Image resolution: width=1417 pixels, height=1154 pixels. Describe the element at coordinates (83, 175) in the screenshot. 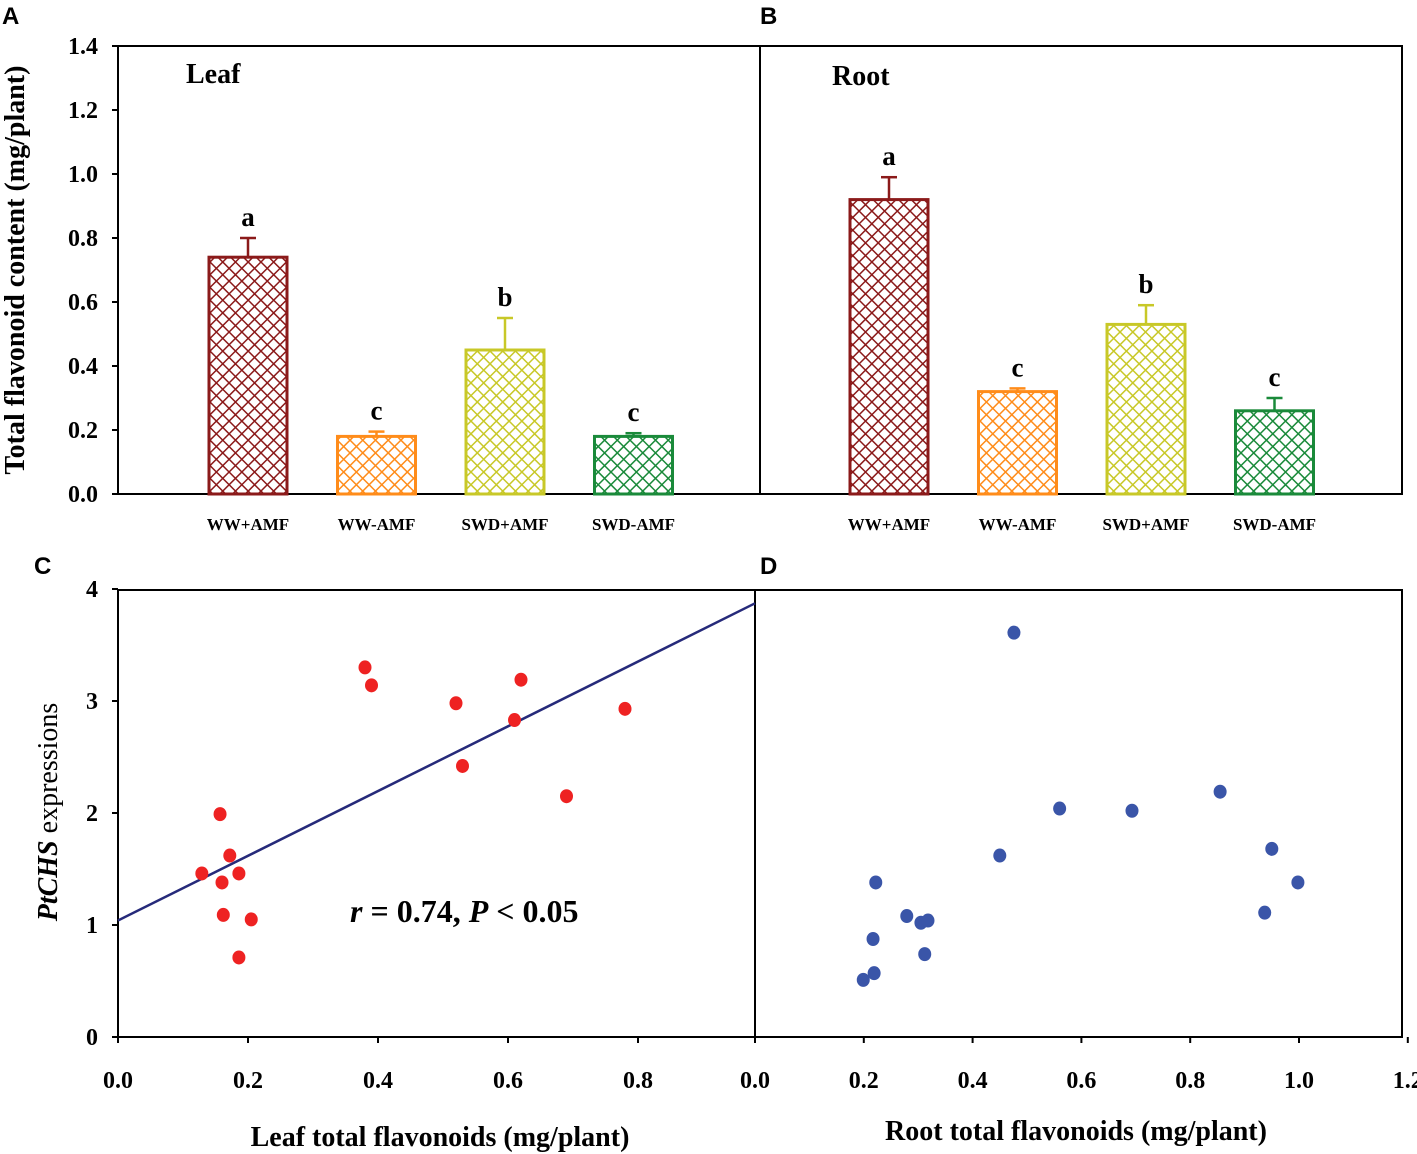

I see `y-tick-label-ab: 1.0` at that location.